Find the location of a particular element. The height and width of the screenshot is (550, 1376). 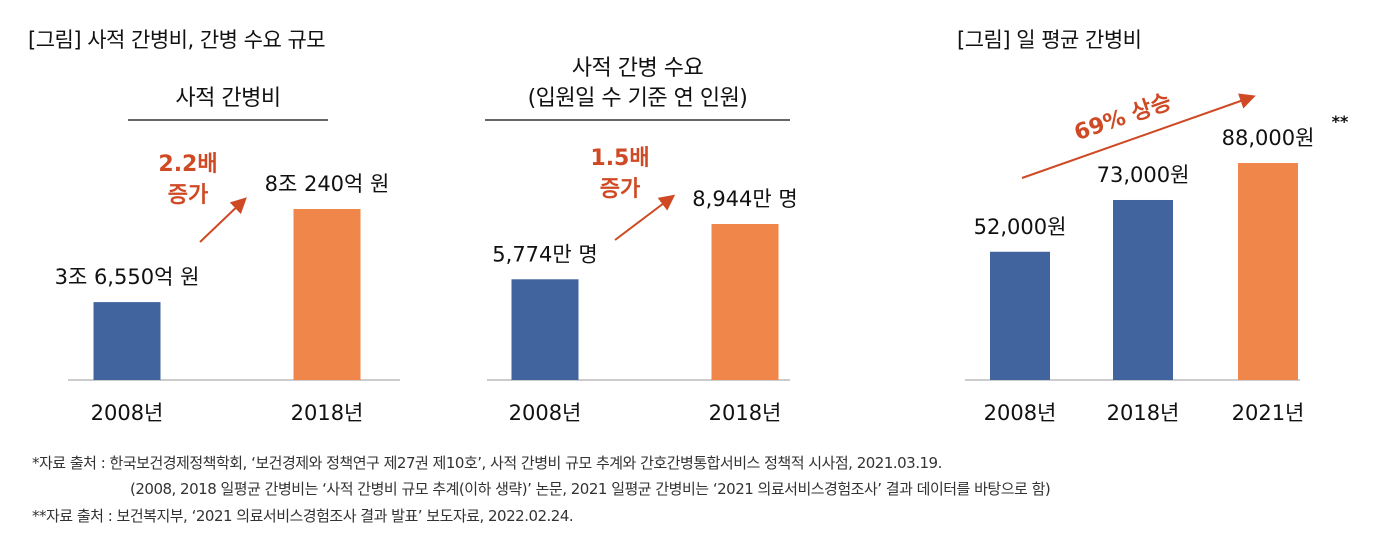

chart1-x-label-0: 2008년 is located at coordinates (127, 413).